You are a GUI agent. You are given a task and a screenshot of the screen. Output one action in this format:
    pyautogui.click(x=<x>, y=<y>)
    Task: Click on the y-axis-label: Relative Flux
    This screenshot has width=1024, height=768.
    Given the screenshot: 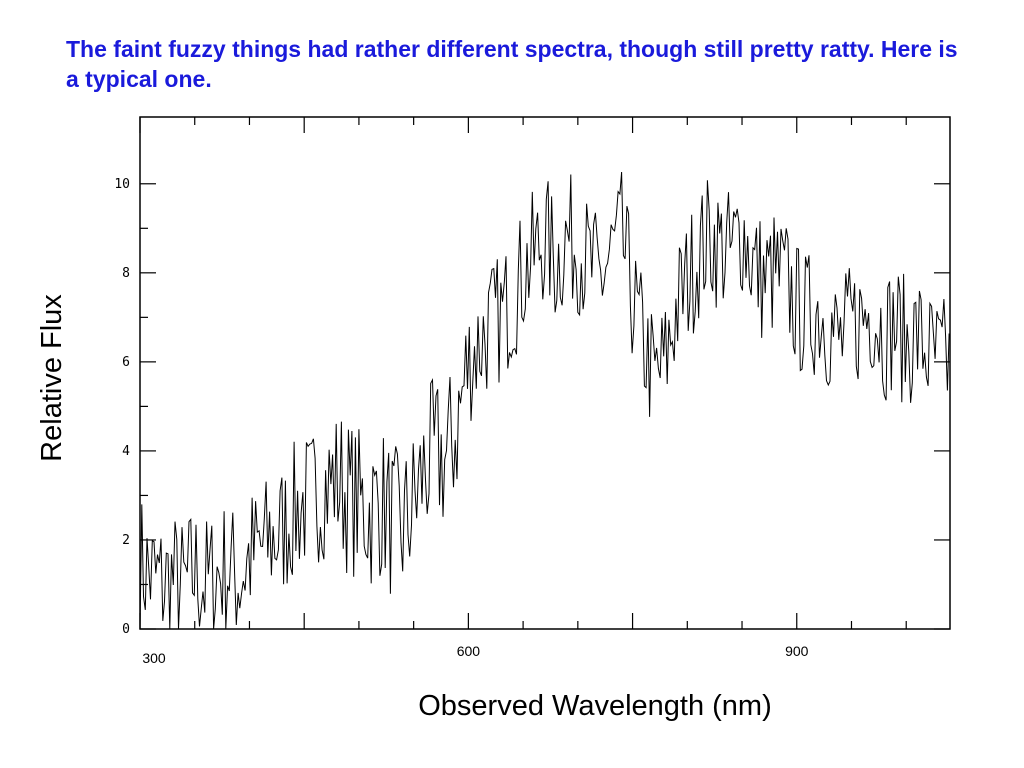 What is the action you would take?
    pyautogui.click(x=52, y=378)
    